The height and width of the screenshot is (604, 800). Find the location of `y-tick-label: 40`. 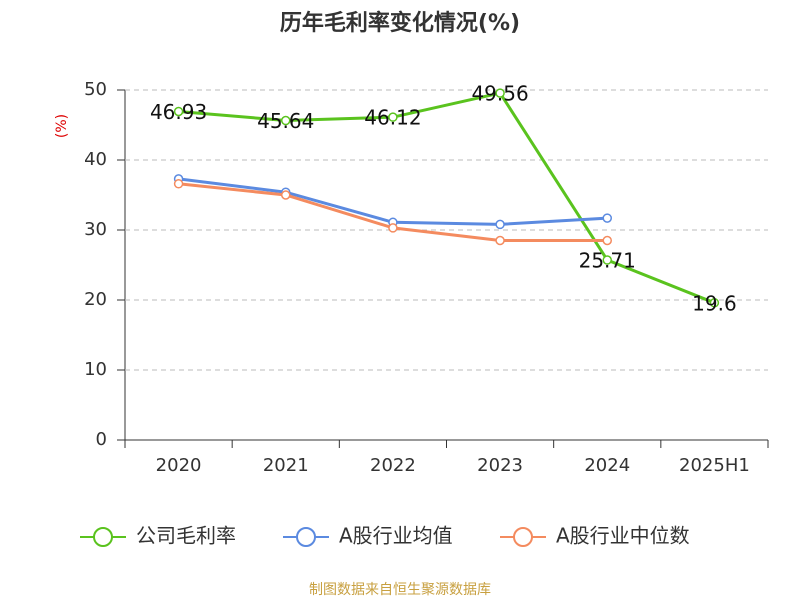

y-tick-label: 40 is located at coordinates (95, 159).